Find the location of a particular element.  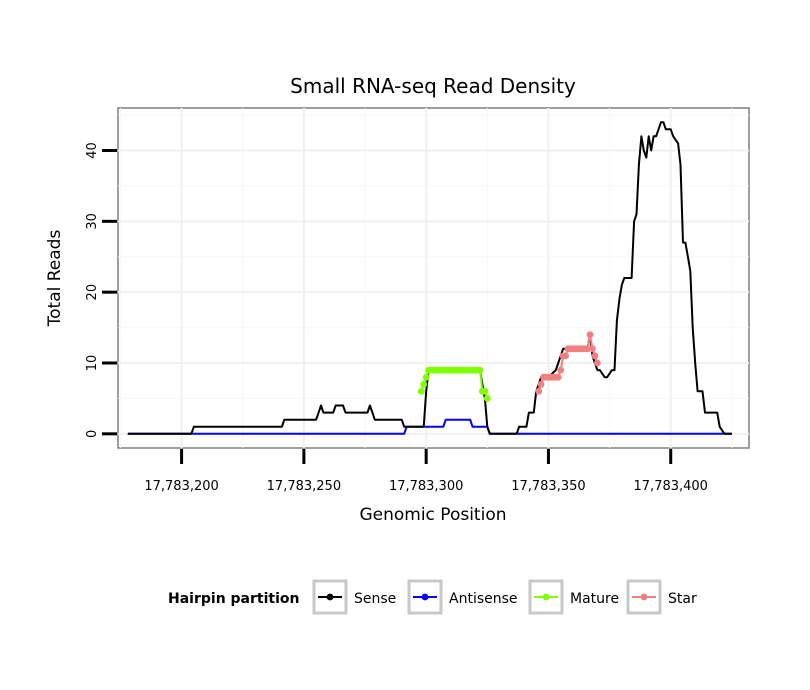

y-tick-label: 10 is located at coordinates (92, 363).